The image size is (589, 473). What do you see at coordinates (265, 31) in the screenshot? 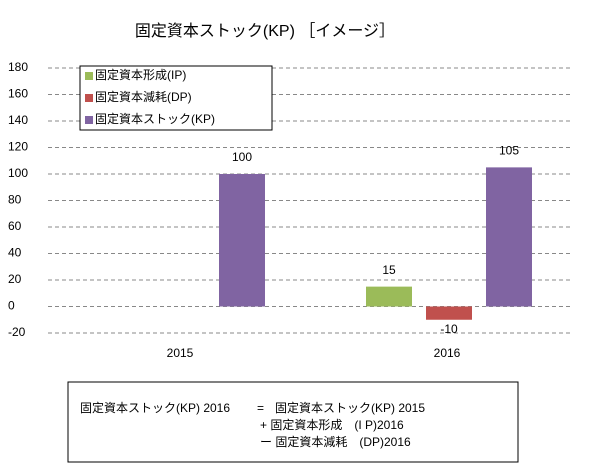
I see `chart-title: 固定資本ストック(KP) ［イメージ］` at bounding box center [265, 31].